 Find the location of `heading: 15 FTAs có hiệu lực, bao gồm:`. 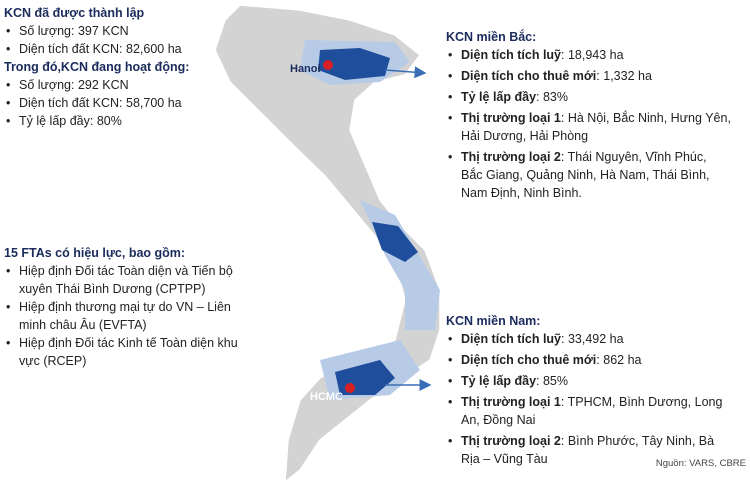

heading: 15 FTAs có hiệu lực, bao gồm: is located at coordinates (95, 253).